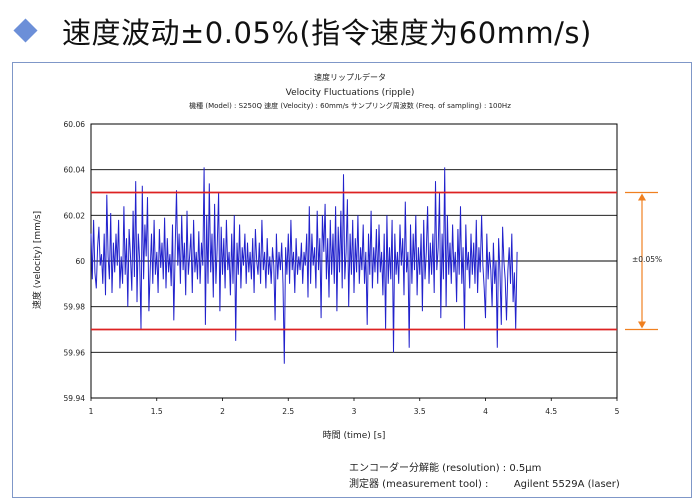 This screenshot has height=504, width=700. I want to click on y-tick-label: 60.04, so click(75, 170).